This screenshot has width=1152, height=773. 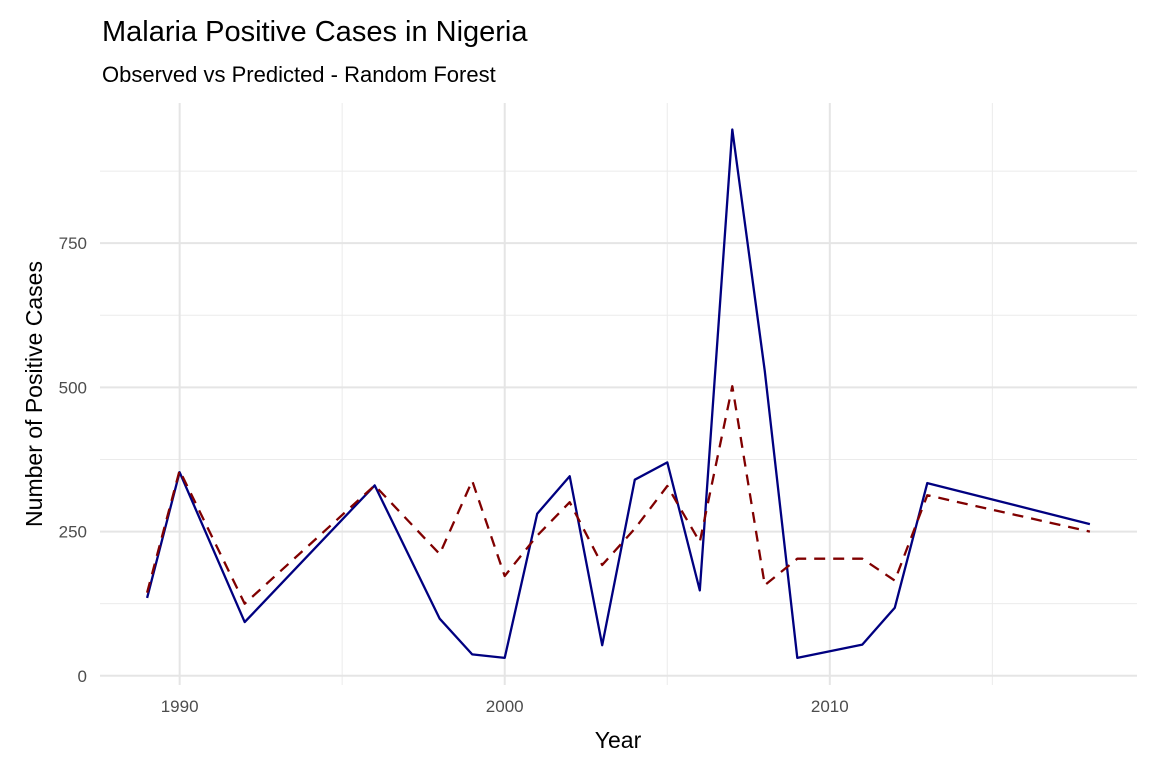 What do you see at coordinates (618, 740) in the screenshot?
I see `x-axis-title: Year` at bounding box center [618, 740].